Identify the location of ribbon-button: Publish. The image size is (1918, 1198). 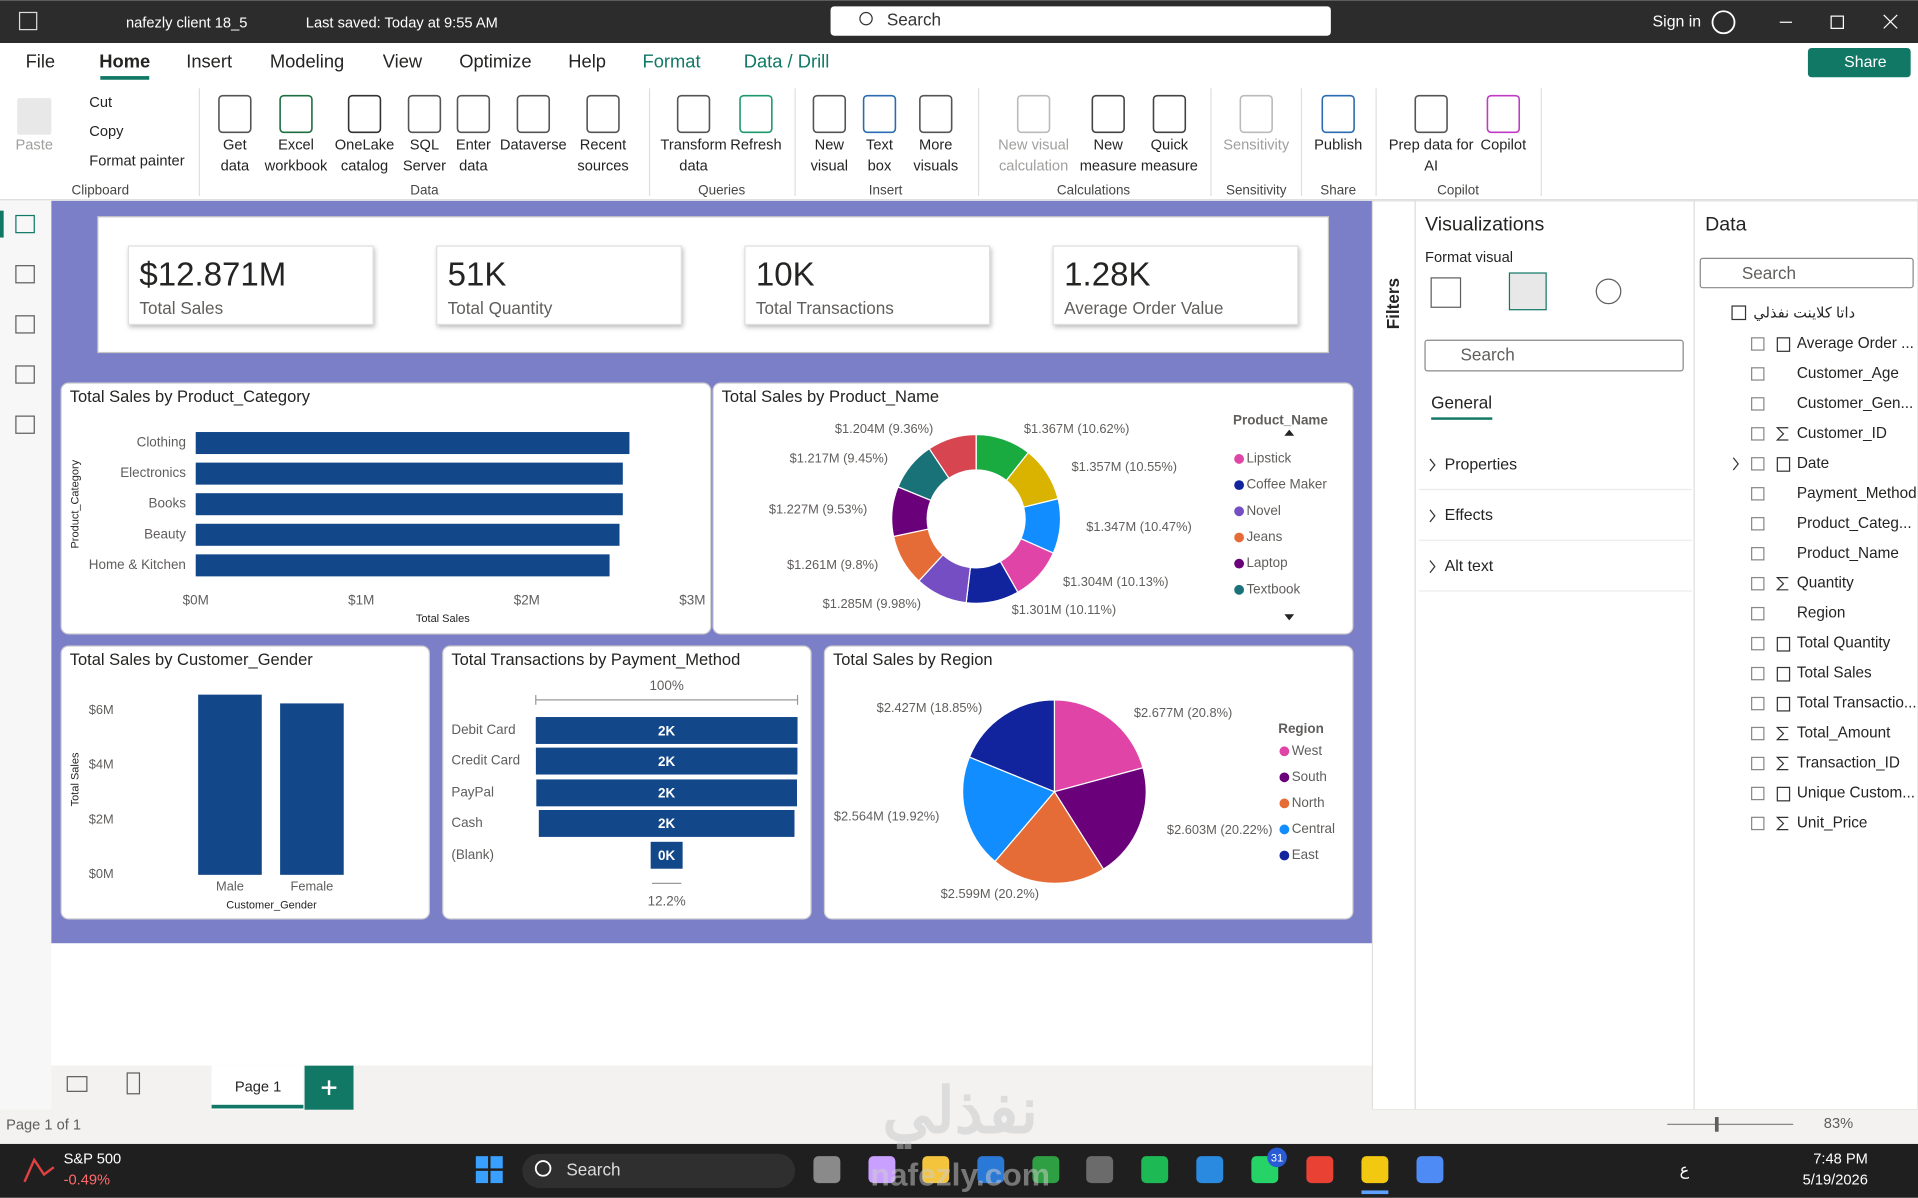
(1338, 146).